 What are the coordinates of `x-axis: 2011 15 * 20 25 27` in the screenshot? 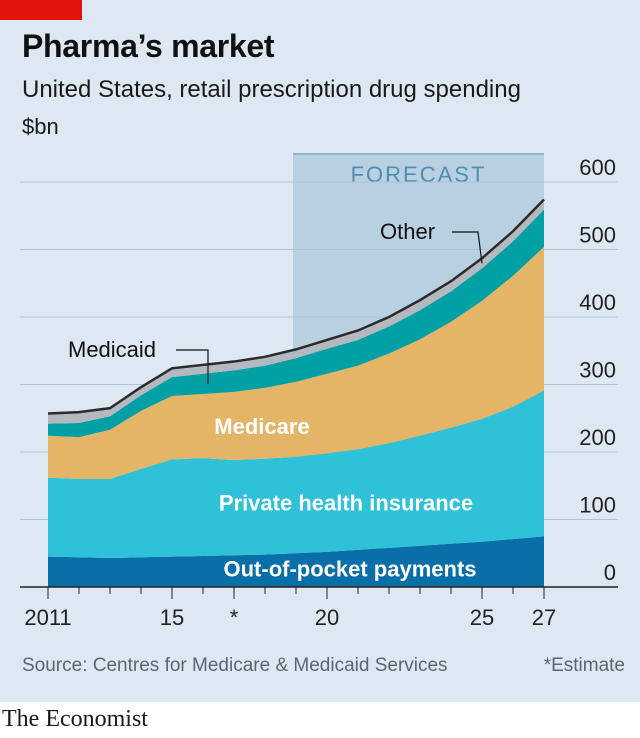 It's located at (319, 608).